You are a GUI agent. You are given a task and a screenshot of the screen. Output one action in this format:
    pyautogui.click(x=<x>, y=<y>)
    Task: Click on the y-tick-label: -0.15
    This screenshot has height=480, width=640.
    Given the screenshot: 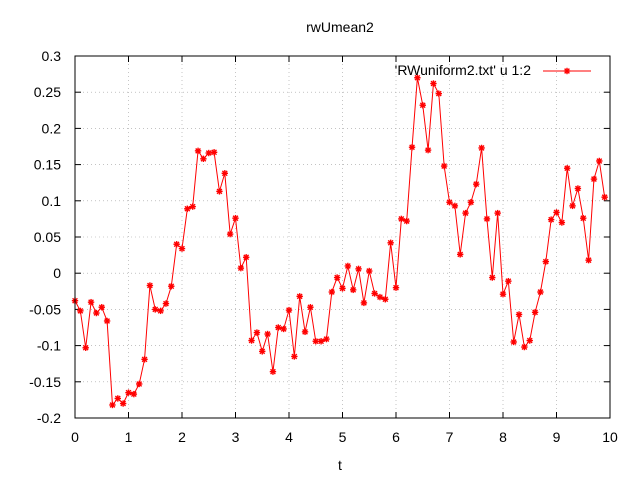 What is the action you would take?
    pyautogui.click(x=45, y=382)
    